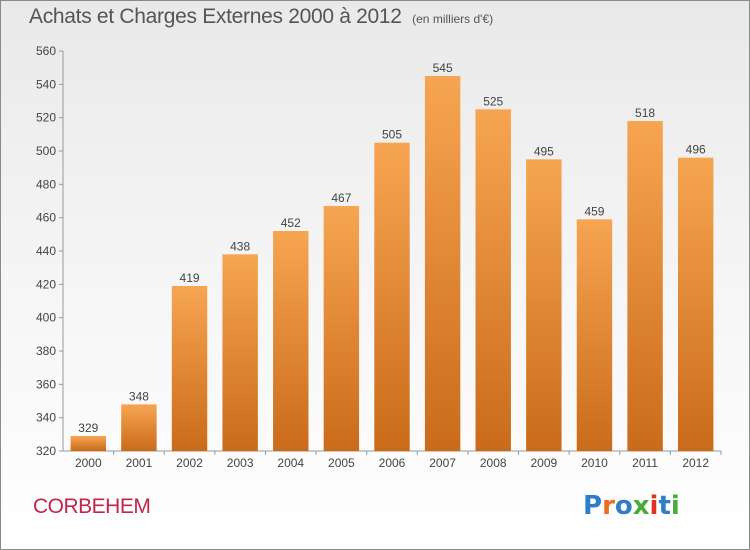 The image size is (750, 550). Describe the element at coordinates (92, 506) in the screenshot. I see `commune-name: CORBEHEM` at that location.